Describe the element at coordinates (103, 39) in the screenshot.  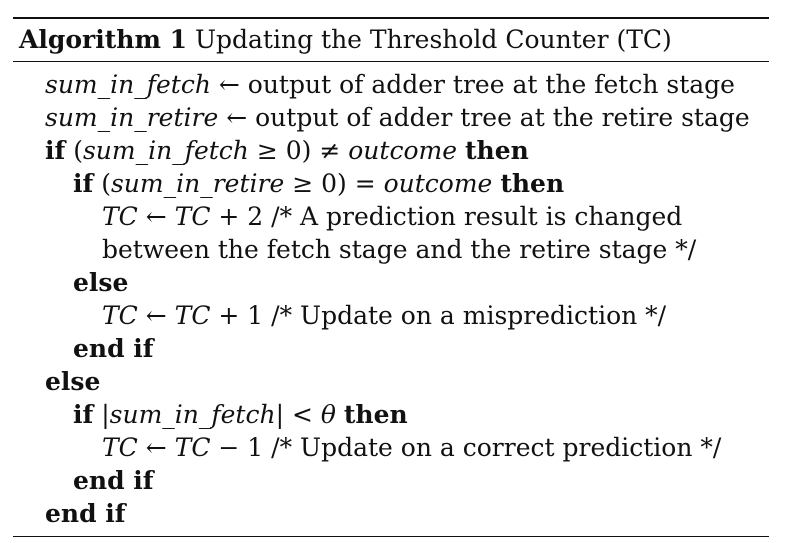
I see `algorithm-label: Algorithm 1` at that location.